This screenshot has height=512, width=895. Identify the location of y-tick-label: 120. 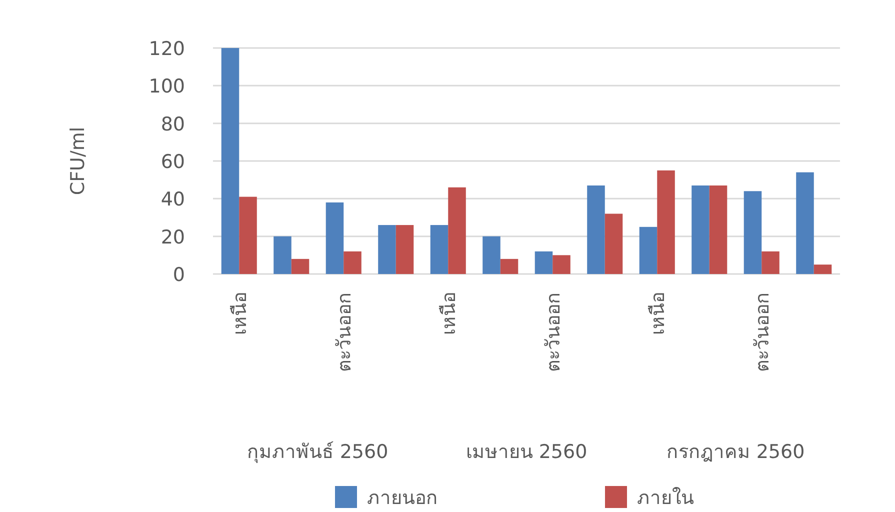
(166, 49).